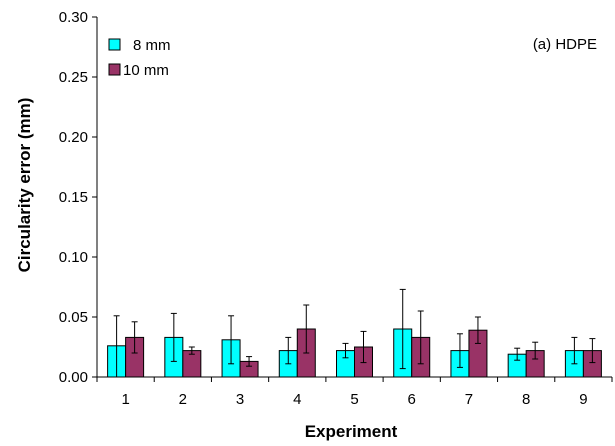 The image size is (615, 446). Describe the element at coordinates (73, 137) in the screenshot. I see `y-tick-label: 0.20` at that location.